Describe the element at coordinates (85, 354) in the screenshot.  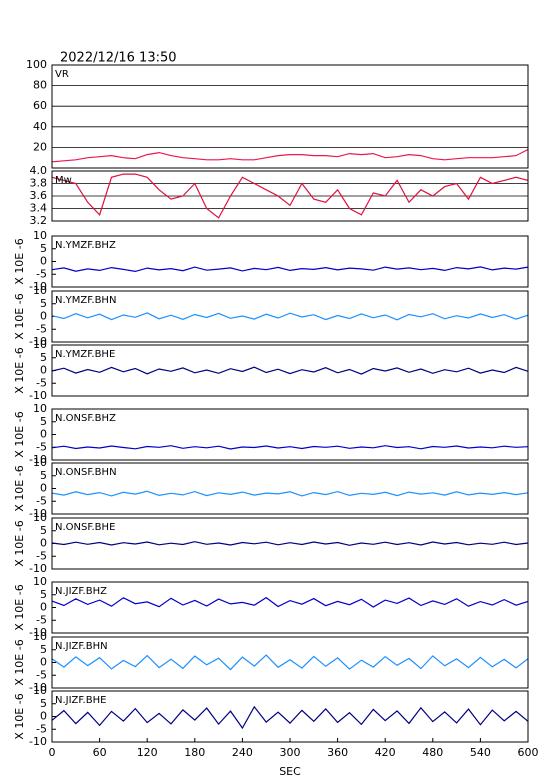
I see `panel-label: N.YMZF.BHE` at that location.